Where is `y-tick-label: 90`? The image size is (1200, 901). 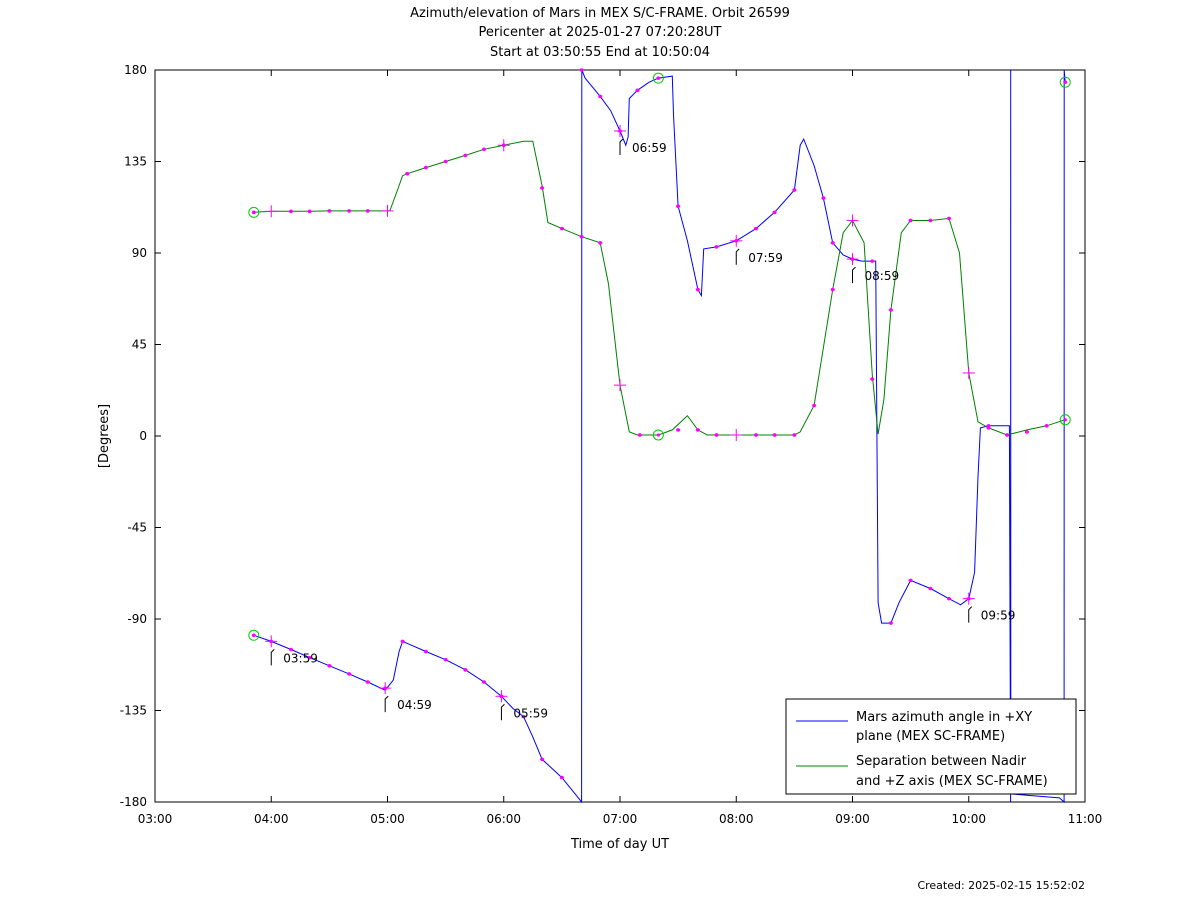 y-tick-label: 90 is located at coordinates (139, 253).